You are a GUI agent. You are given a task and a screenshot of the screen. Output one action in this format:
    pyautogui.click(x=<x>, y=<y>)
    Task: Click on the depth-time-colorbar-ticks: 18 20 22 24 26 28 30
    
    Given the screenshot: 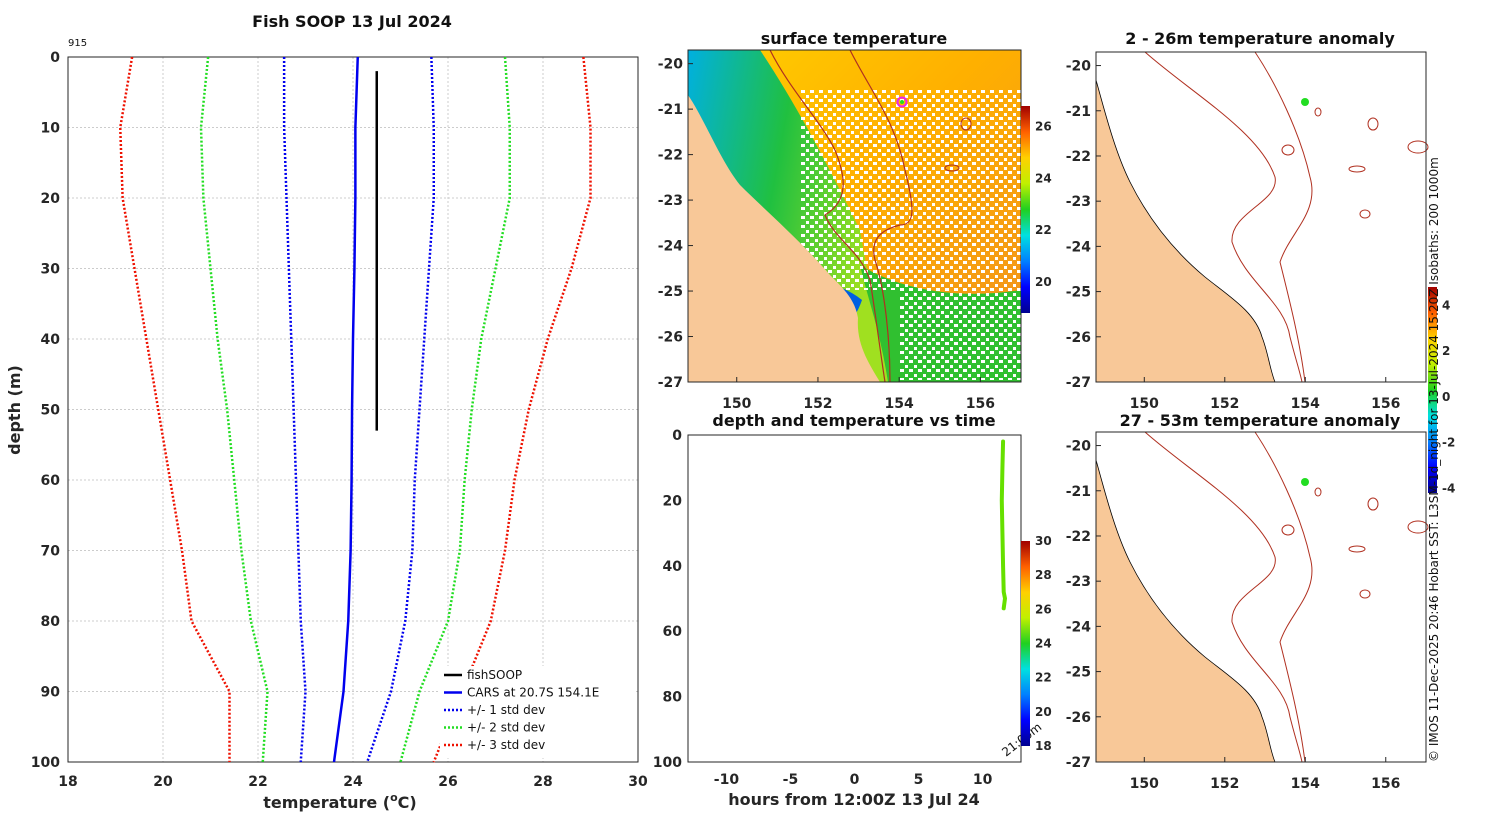 What is the action you would take?
    pyautogui.click(x=1043, y=643)
    